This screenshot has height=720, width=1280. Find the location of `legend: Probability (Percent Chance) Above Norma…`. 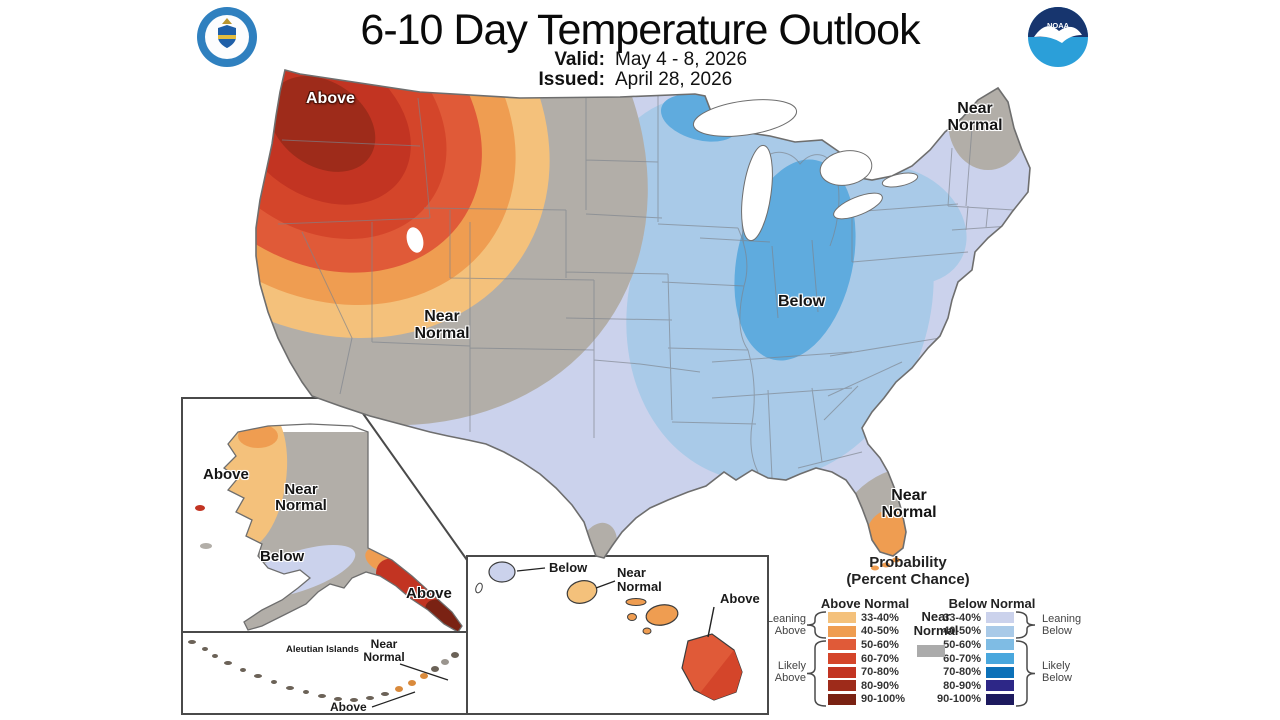

legend: Probability (Percent Chance) Above Norma… is located at coordinates (930, 635).